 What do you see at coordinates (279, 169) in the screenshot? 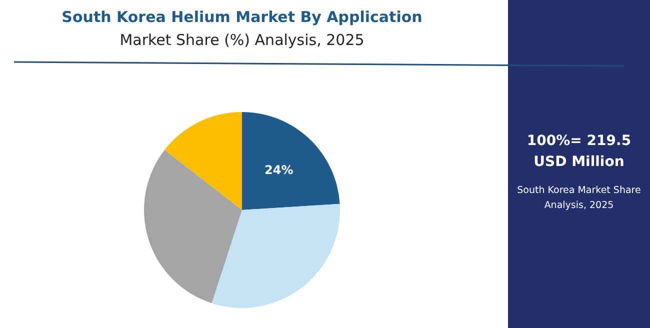
I see `data-label: 24%` at bounding box center [279, 169].